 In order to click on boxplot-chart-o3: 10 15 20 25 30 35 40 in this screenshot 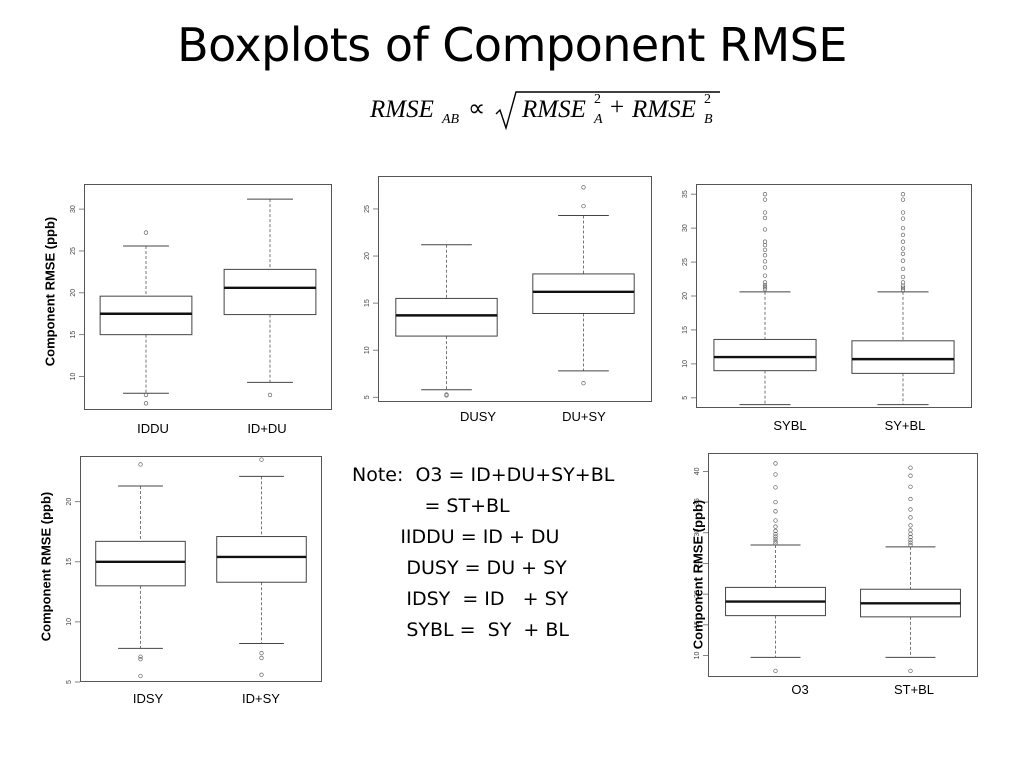, I will do `click(836, 565)`.